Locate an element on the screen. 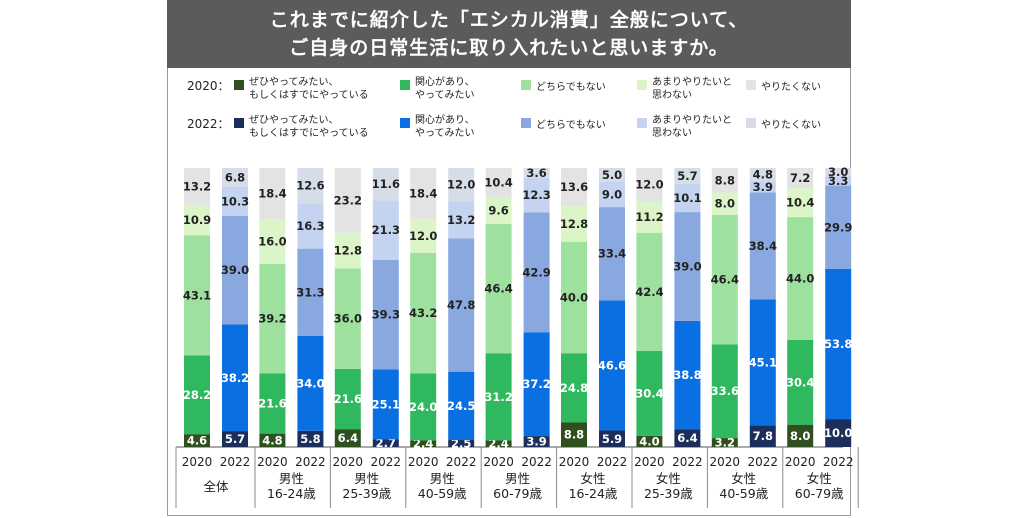 This screenshot has height=518, width=1024. data-label: 10.9 is located at coordinates (197, 220).